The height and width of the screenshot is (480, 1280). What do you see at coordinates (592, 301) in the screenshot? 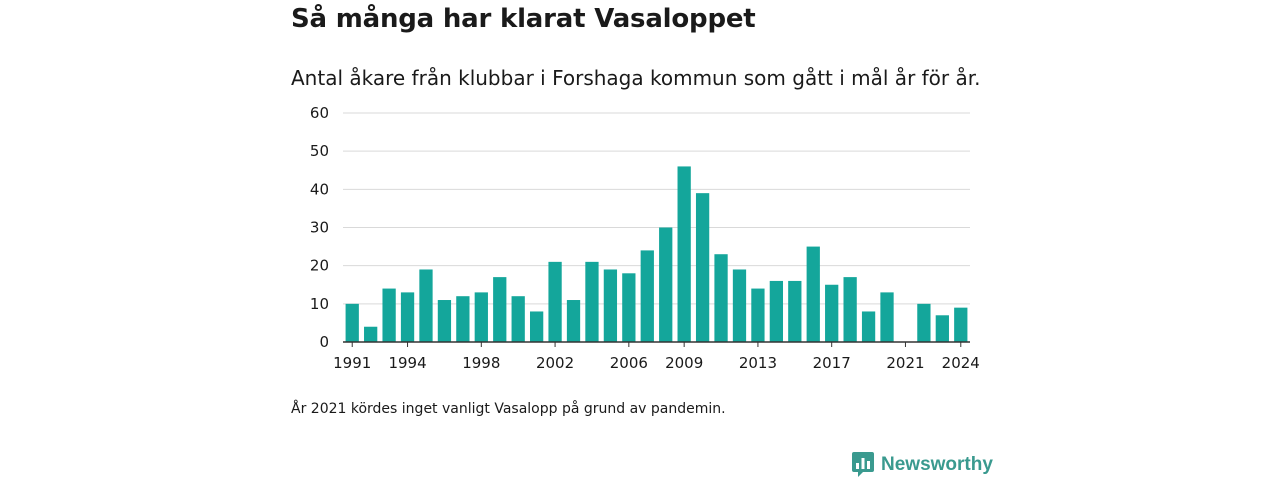
I see `bar-2004` at bounding box center [592, 301].